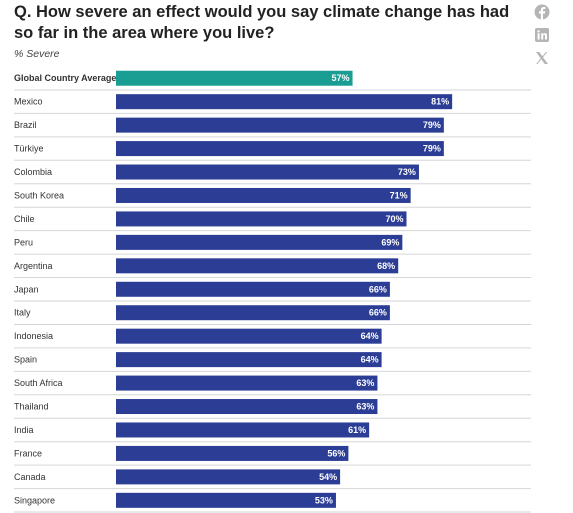 This screenshot has height=513, width=573. What do you see at coordinates (390, 242) in the screenshot?
I see `value-label: 69%` at bounding box center [390, 242].